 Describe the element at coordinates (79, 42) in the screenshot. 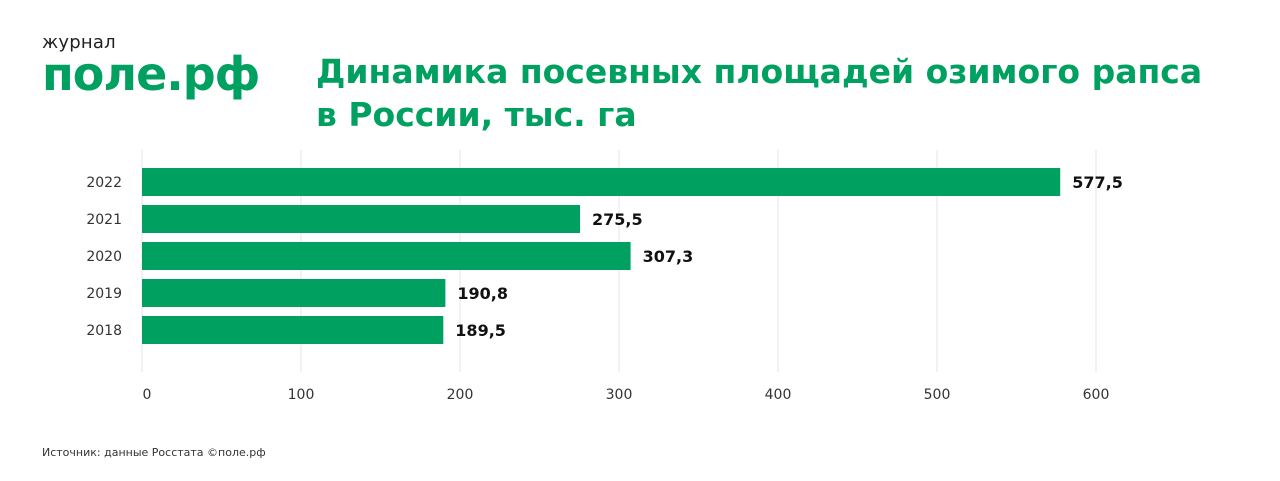

I see `logo-small-text: журнал` at that location.